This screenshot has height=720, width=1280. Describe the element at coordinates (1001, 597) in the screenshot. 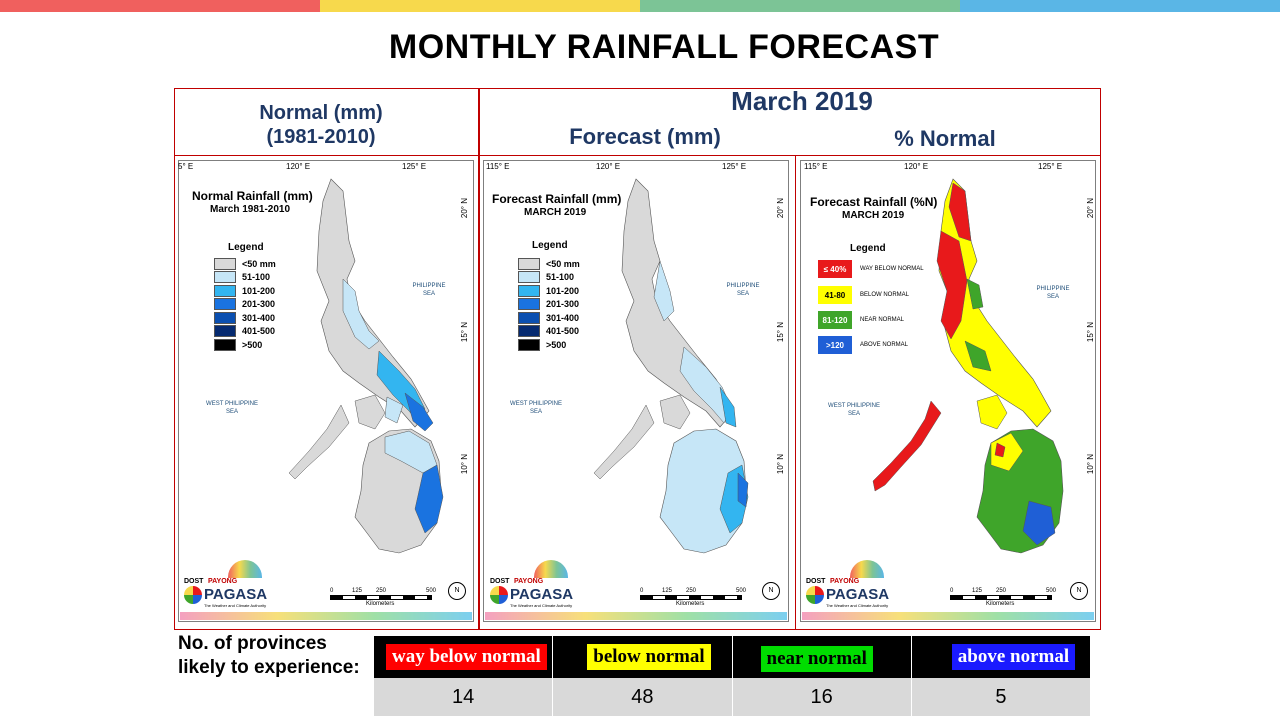

I see `map3-scale-graphic` at that location.